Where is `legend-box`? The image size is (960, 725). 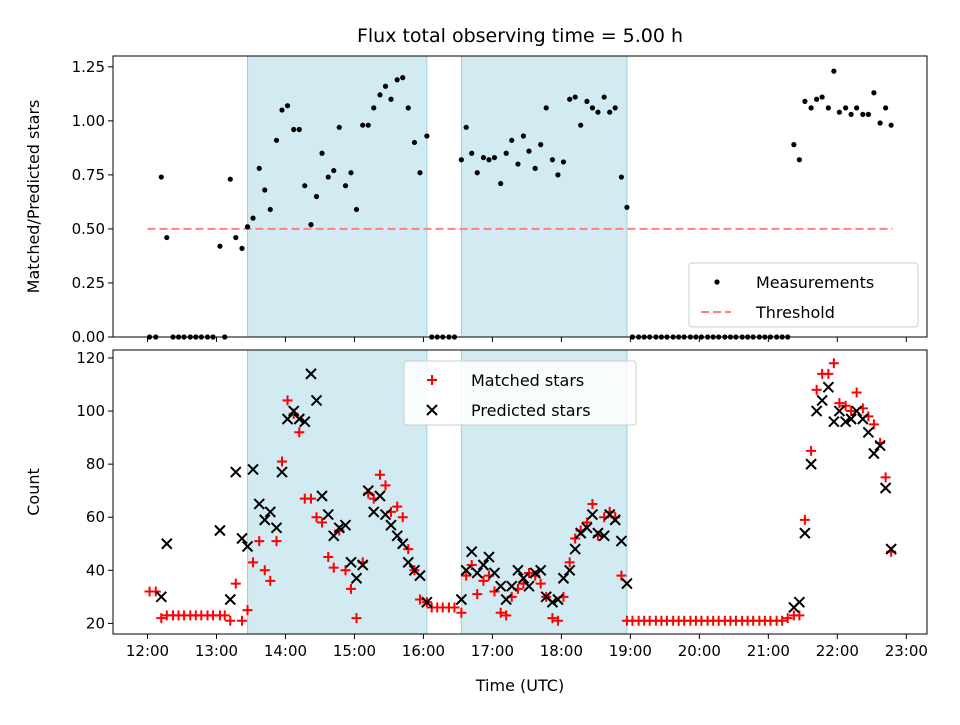 legend-box is located at coordinates (520, 393).